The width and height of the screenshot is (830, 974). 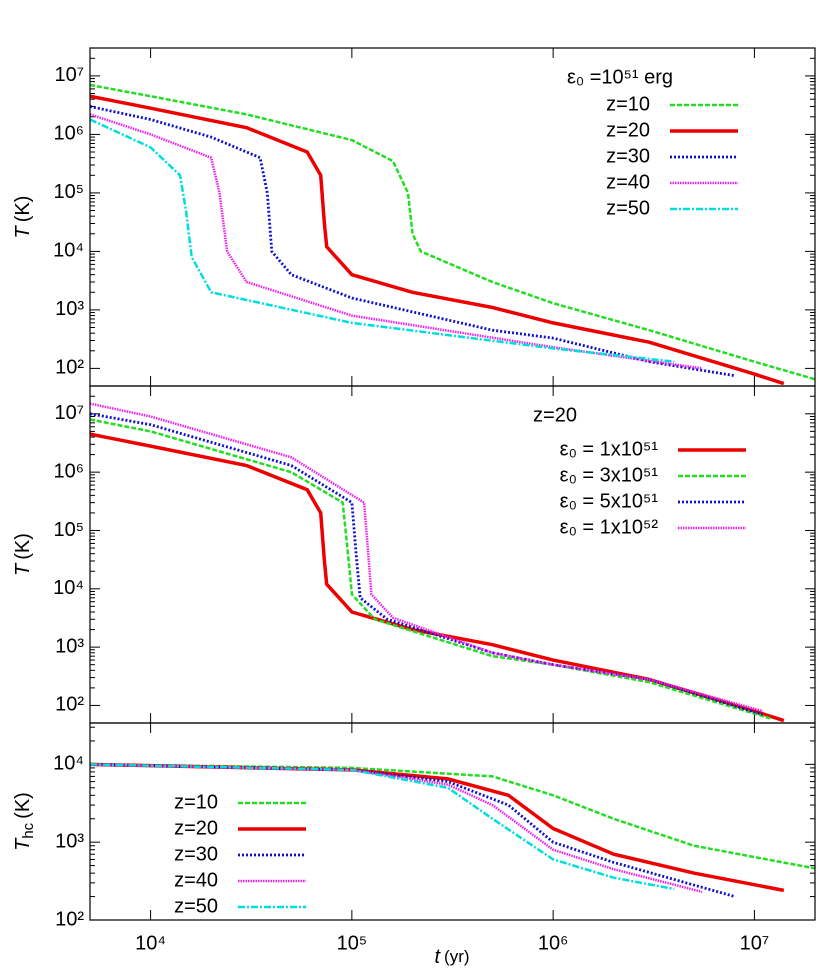 What do you see at coordinates (150, 943) in the screenshot?
I see `x-tick-label: 10⁴` at bounding box center [150, 943].